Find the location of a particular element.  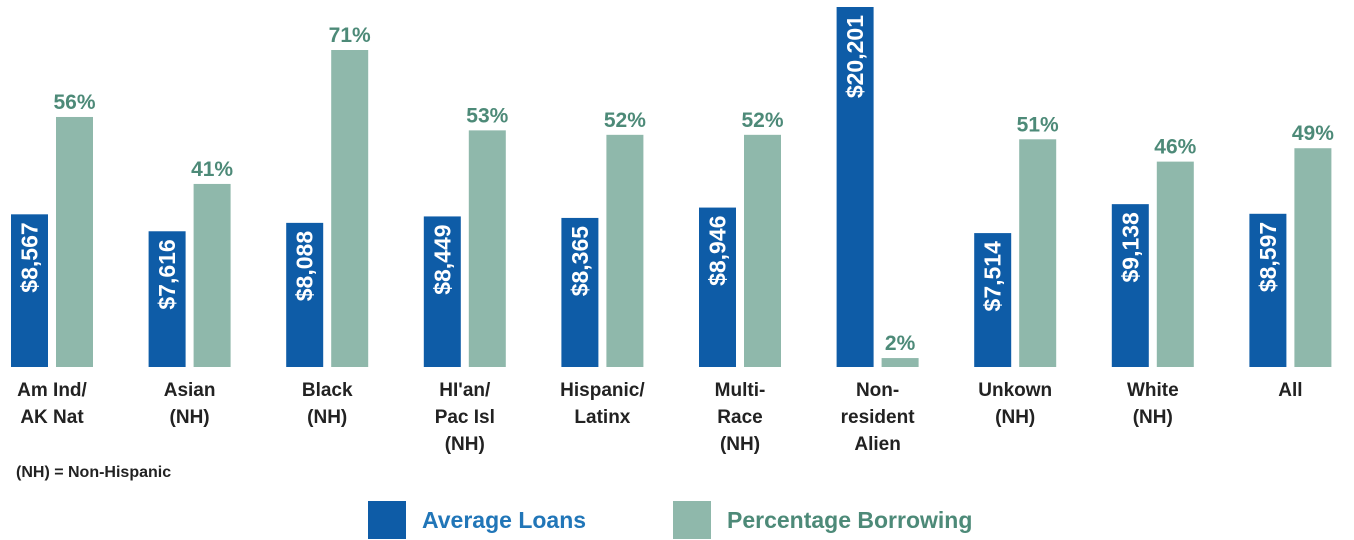

legend-label-average-loans: Average Loans is located at coordinates (504, 519).